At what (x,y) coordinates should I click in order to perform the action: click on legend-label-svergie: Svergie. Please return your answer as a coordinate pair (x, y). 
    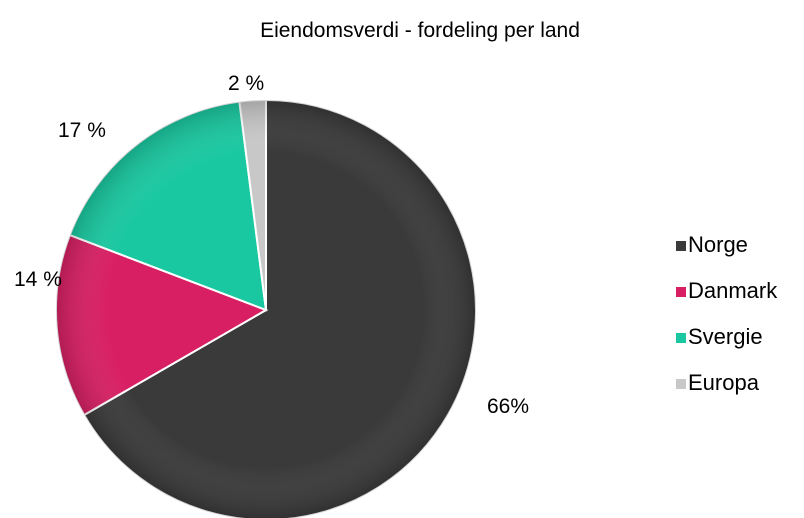
    Looking at the image, I should click on (725, 336).